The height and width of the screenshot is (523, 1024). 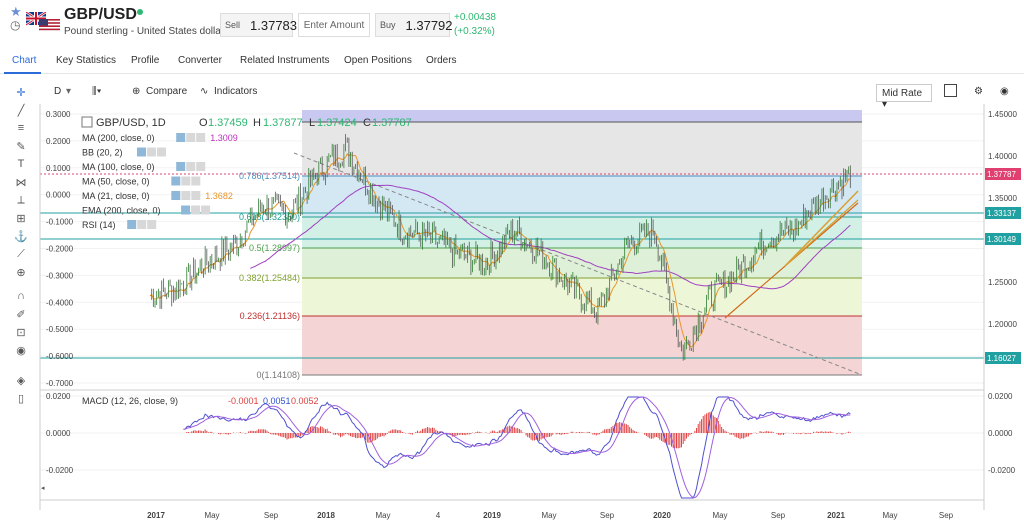 I want to click on time-axis-label: 2021, so click(x=836, y=515).